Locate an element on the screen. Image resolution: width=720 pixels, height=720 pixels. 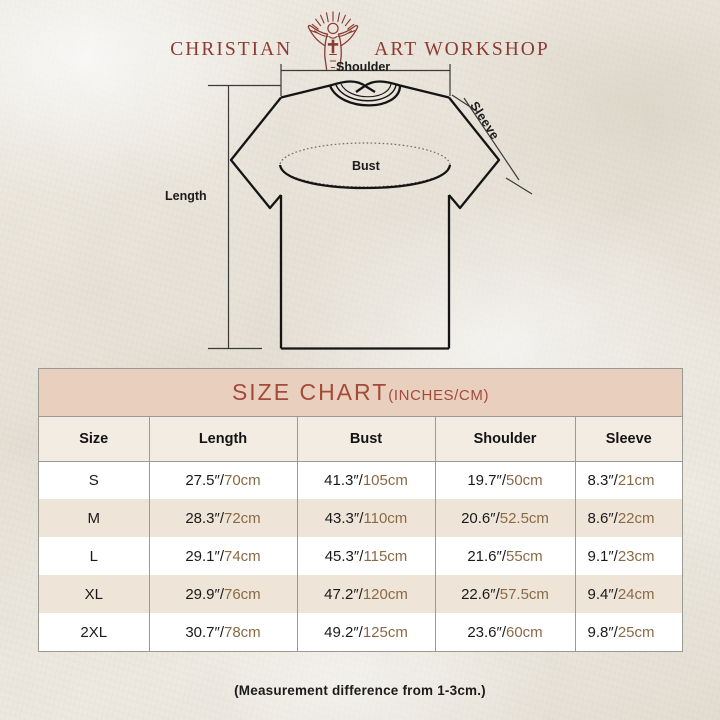
column-header-size: Size is located at coordinates (94, 439).